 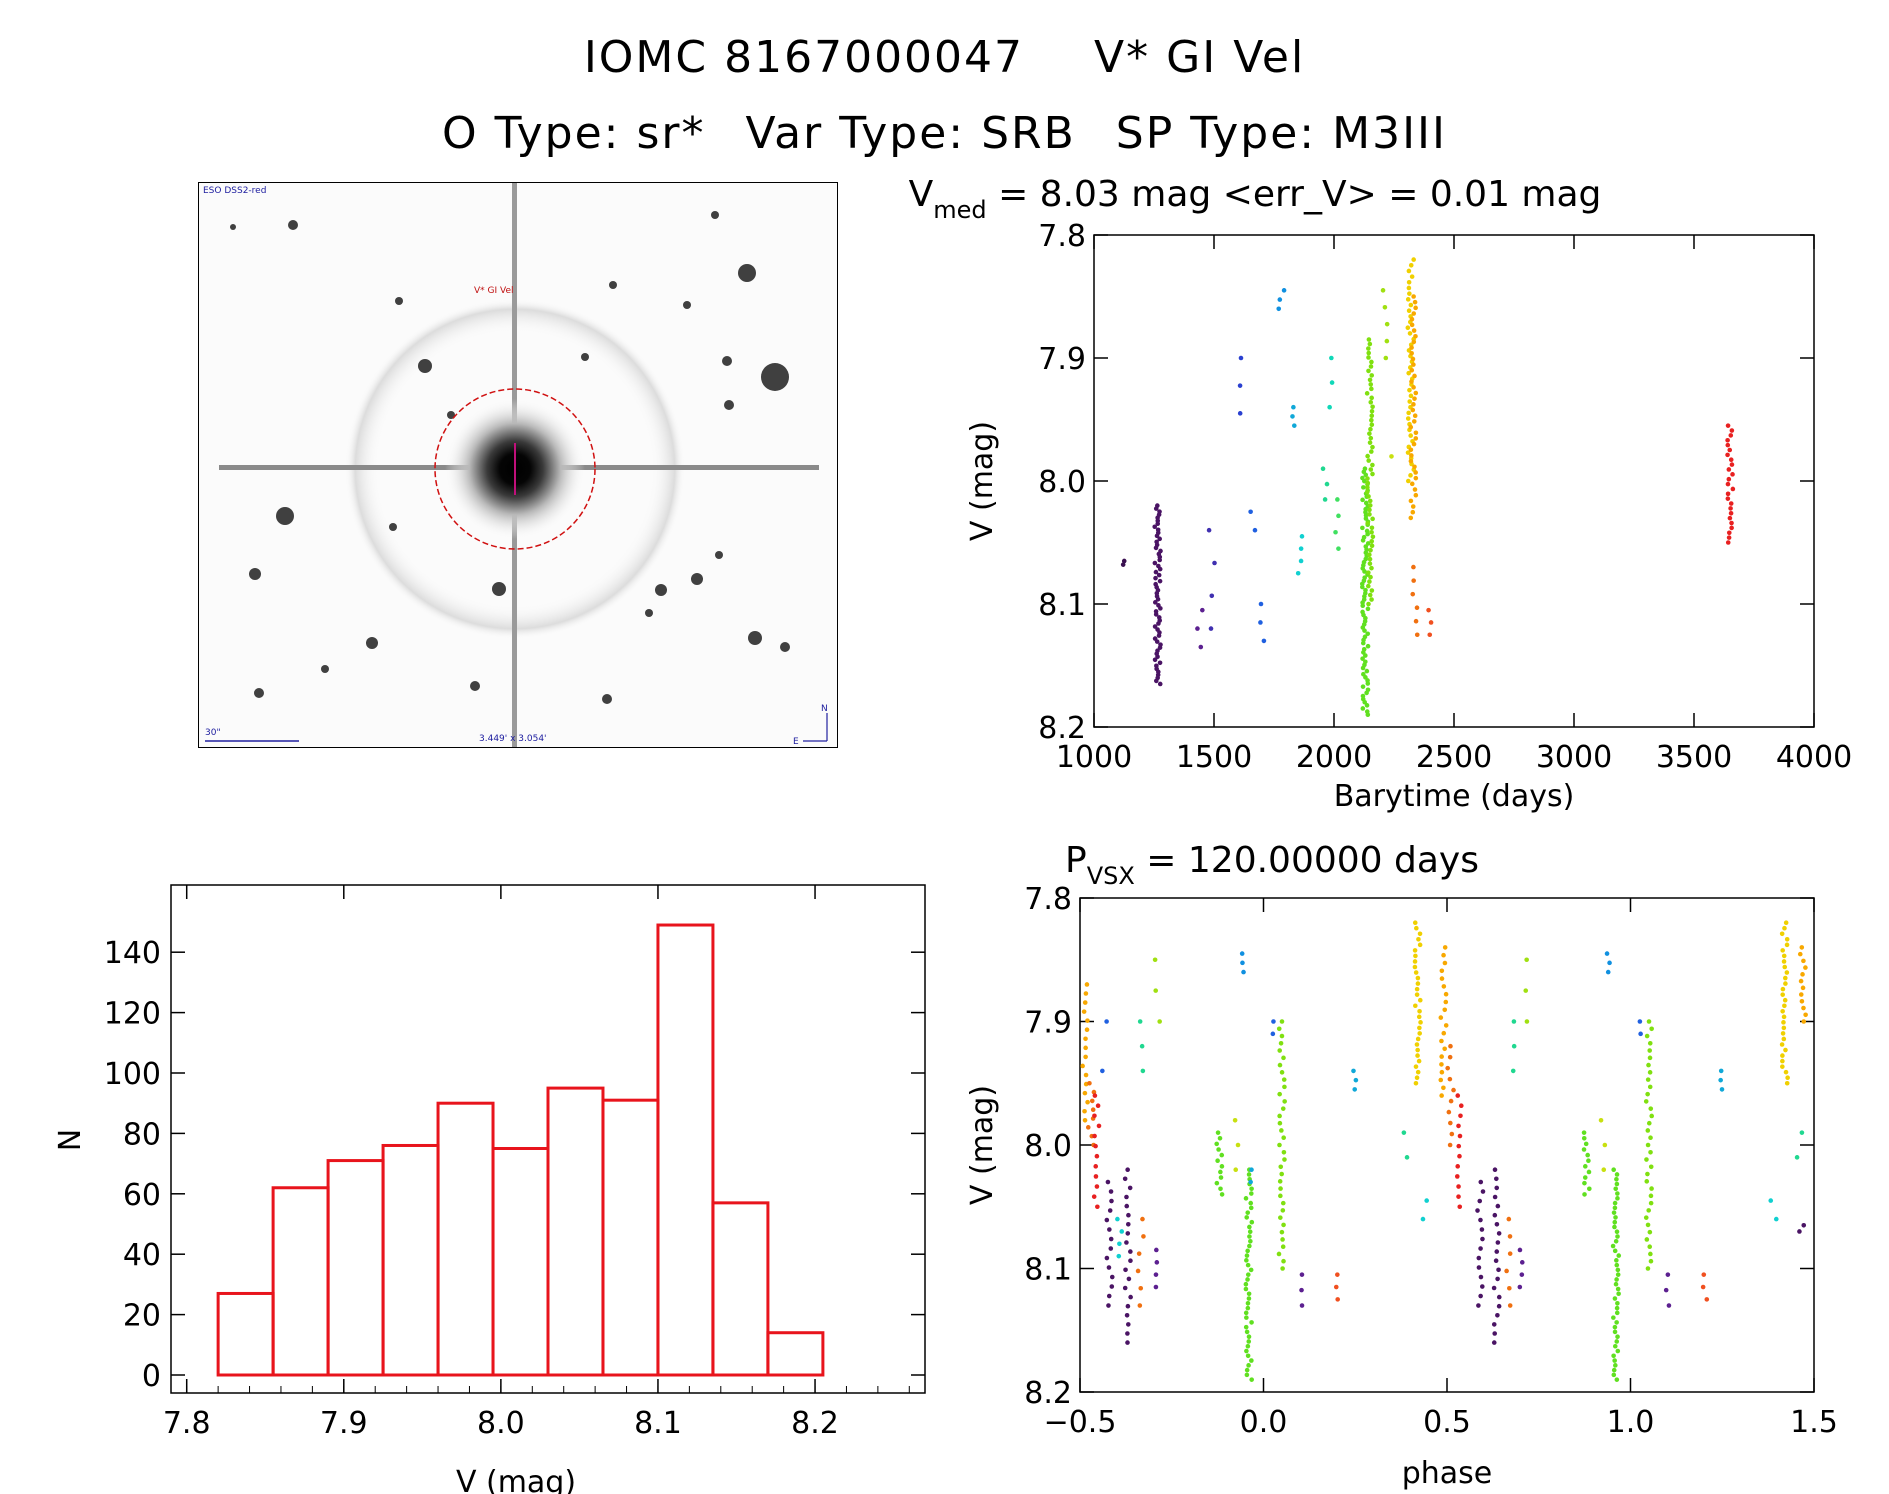 I want to click on ph-xlabel: phase, so click(x=1447, y=1473).